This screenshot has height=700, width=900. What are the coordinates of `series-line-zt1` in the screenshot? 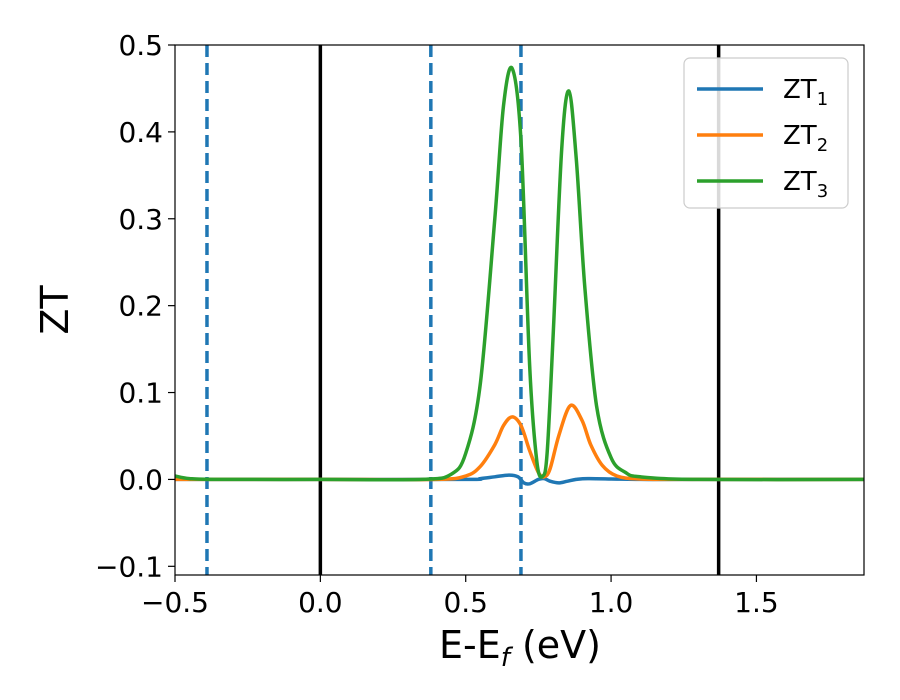 It's located at (519, 479).